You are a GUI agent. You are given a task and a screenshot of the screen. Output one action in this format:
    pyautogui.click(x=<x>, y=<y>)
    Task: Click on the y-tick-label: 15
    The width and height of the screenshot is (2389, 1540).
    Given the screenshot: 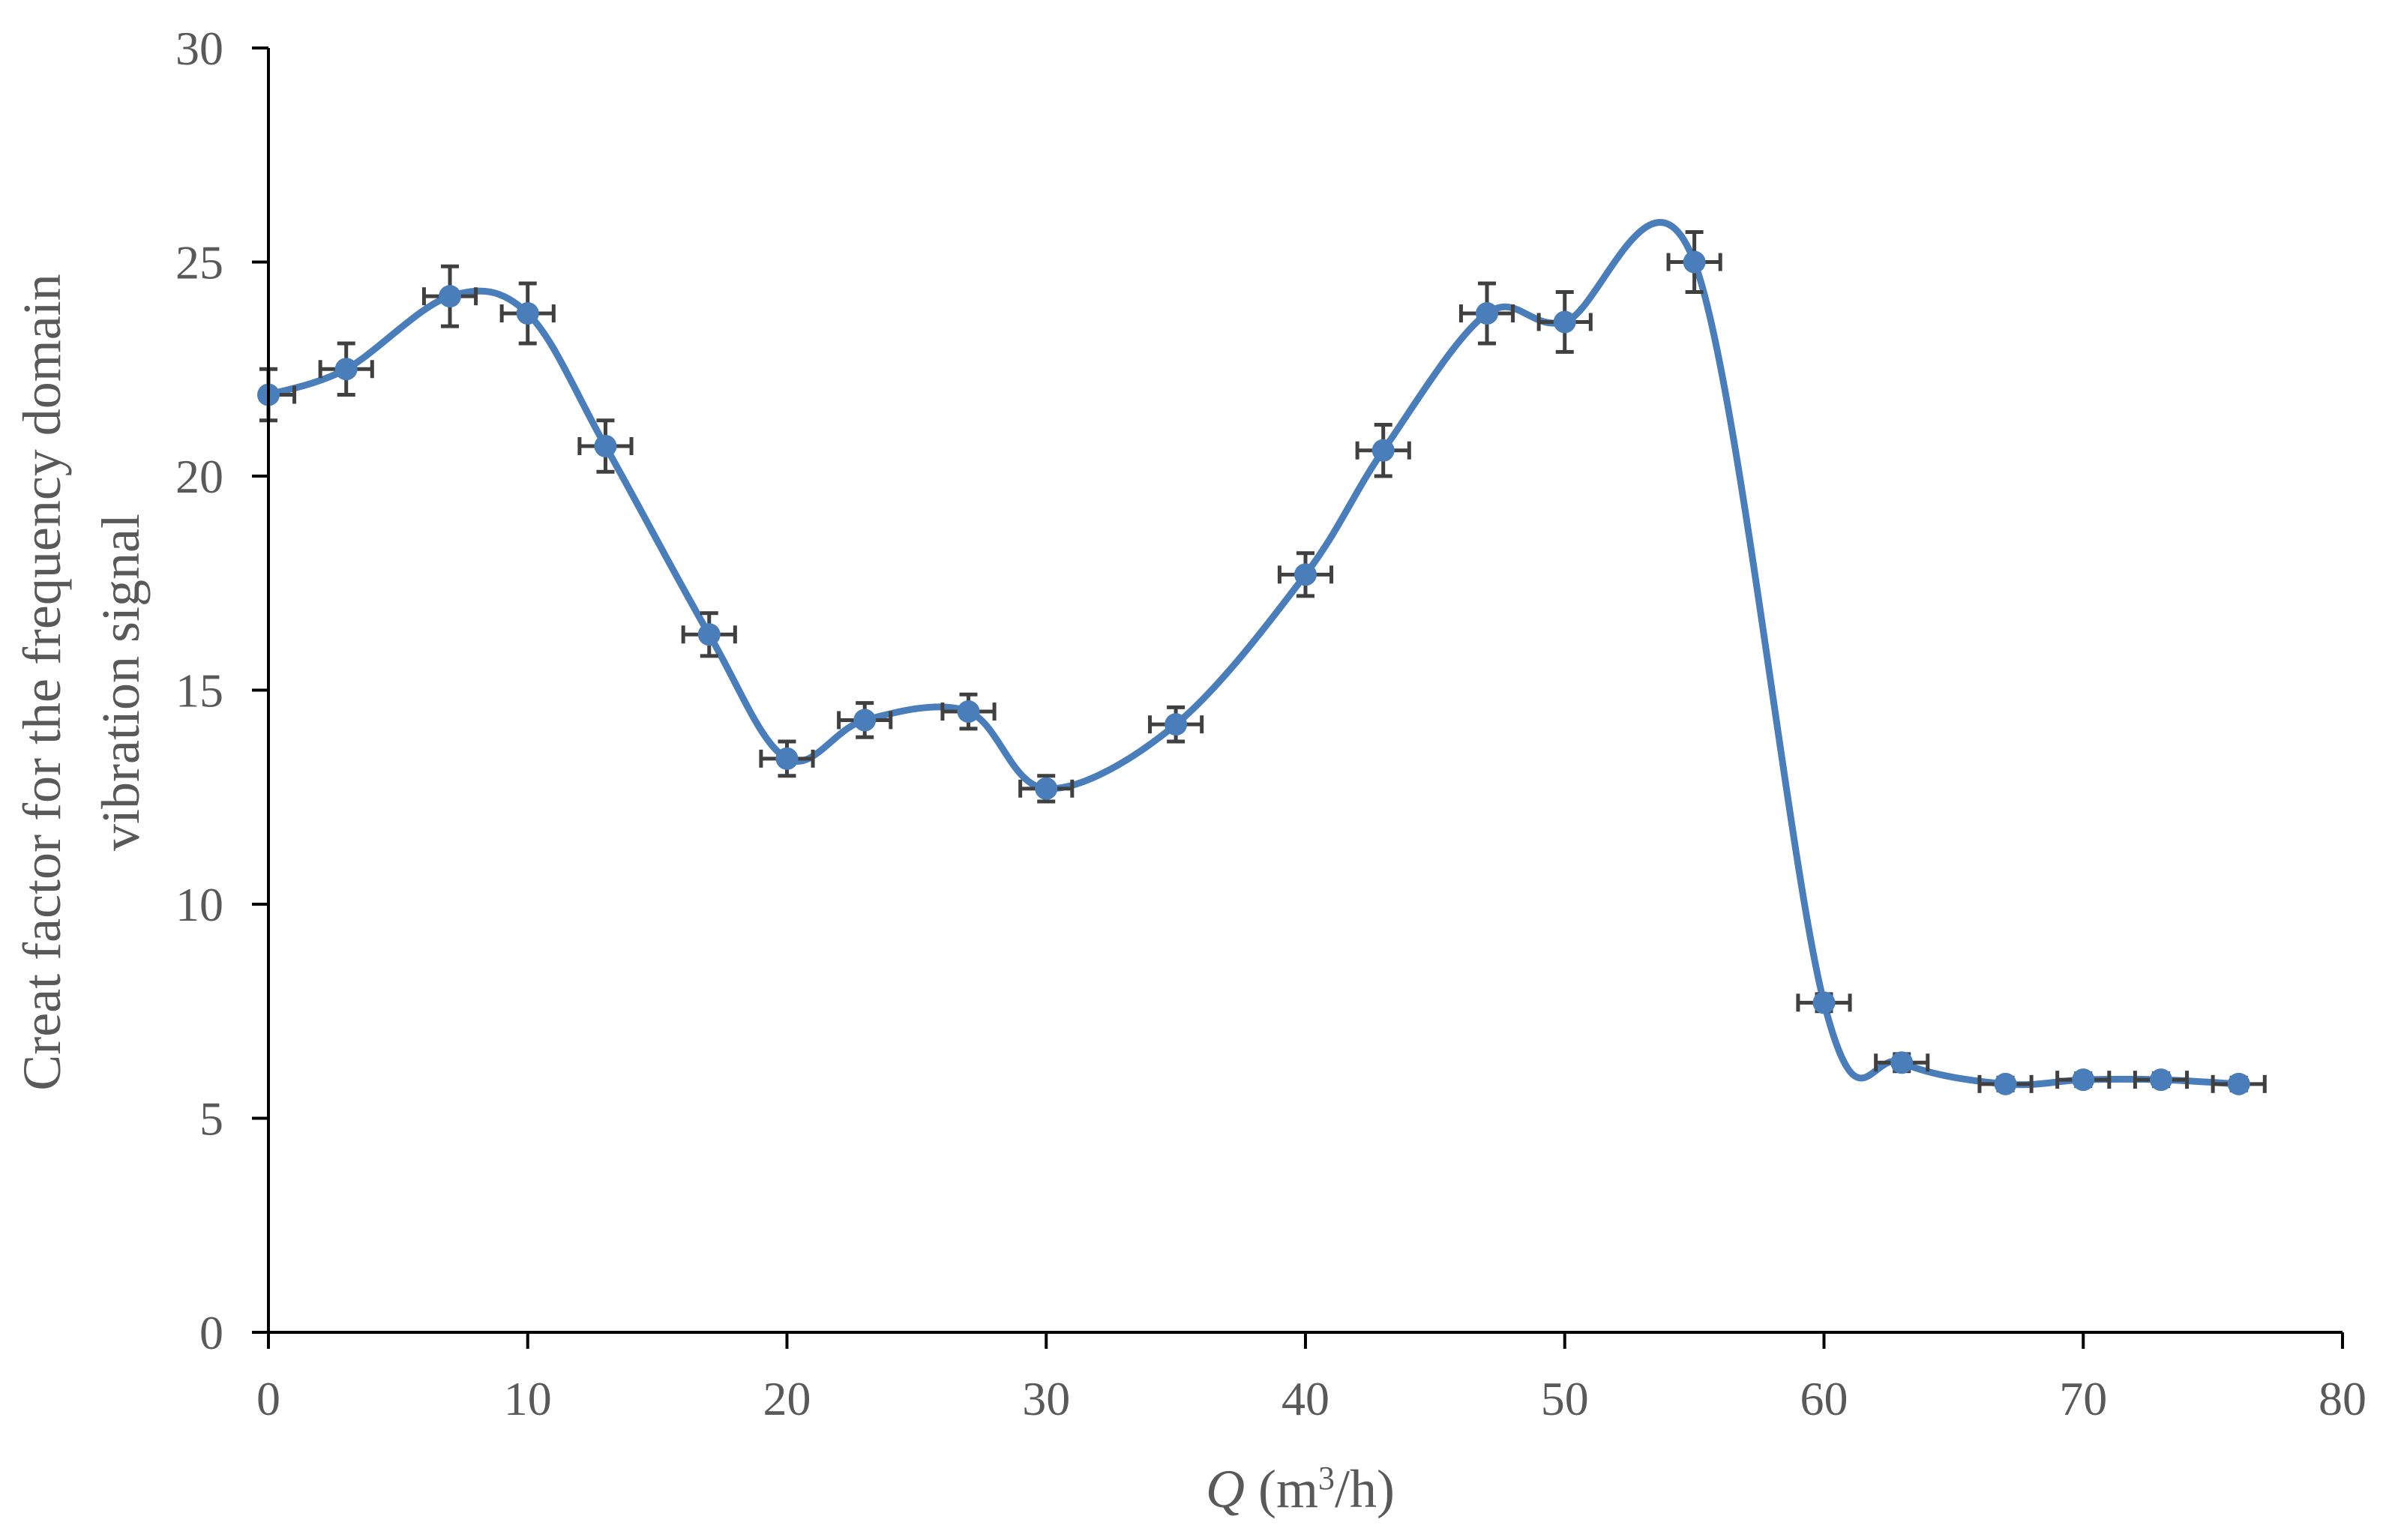 What is the action you would take?
    pyautogui.click(x=199, y=691)
    